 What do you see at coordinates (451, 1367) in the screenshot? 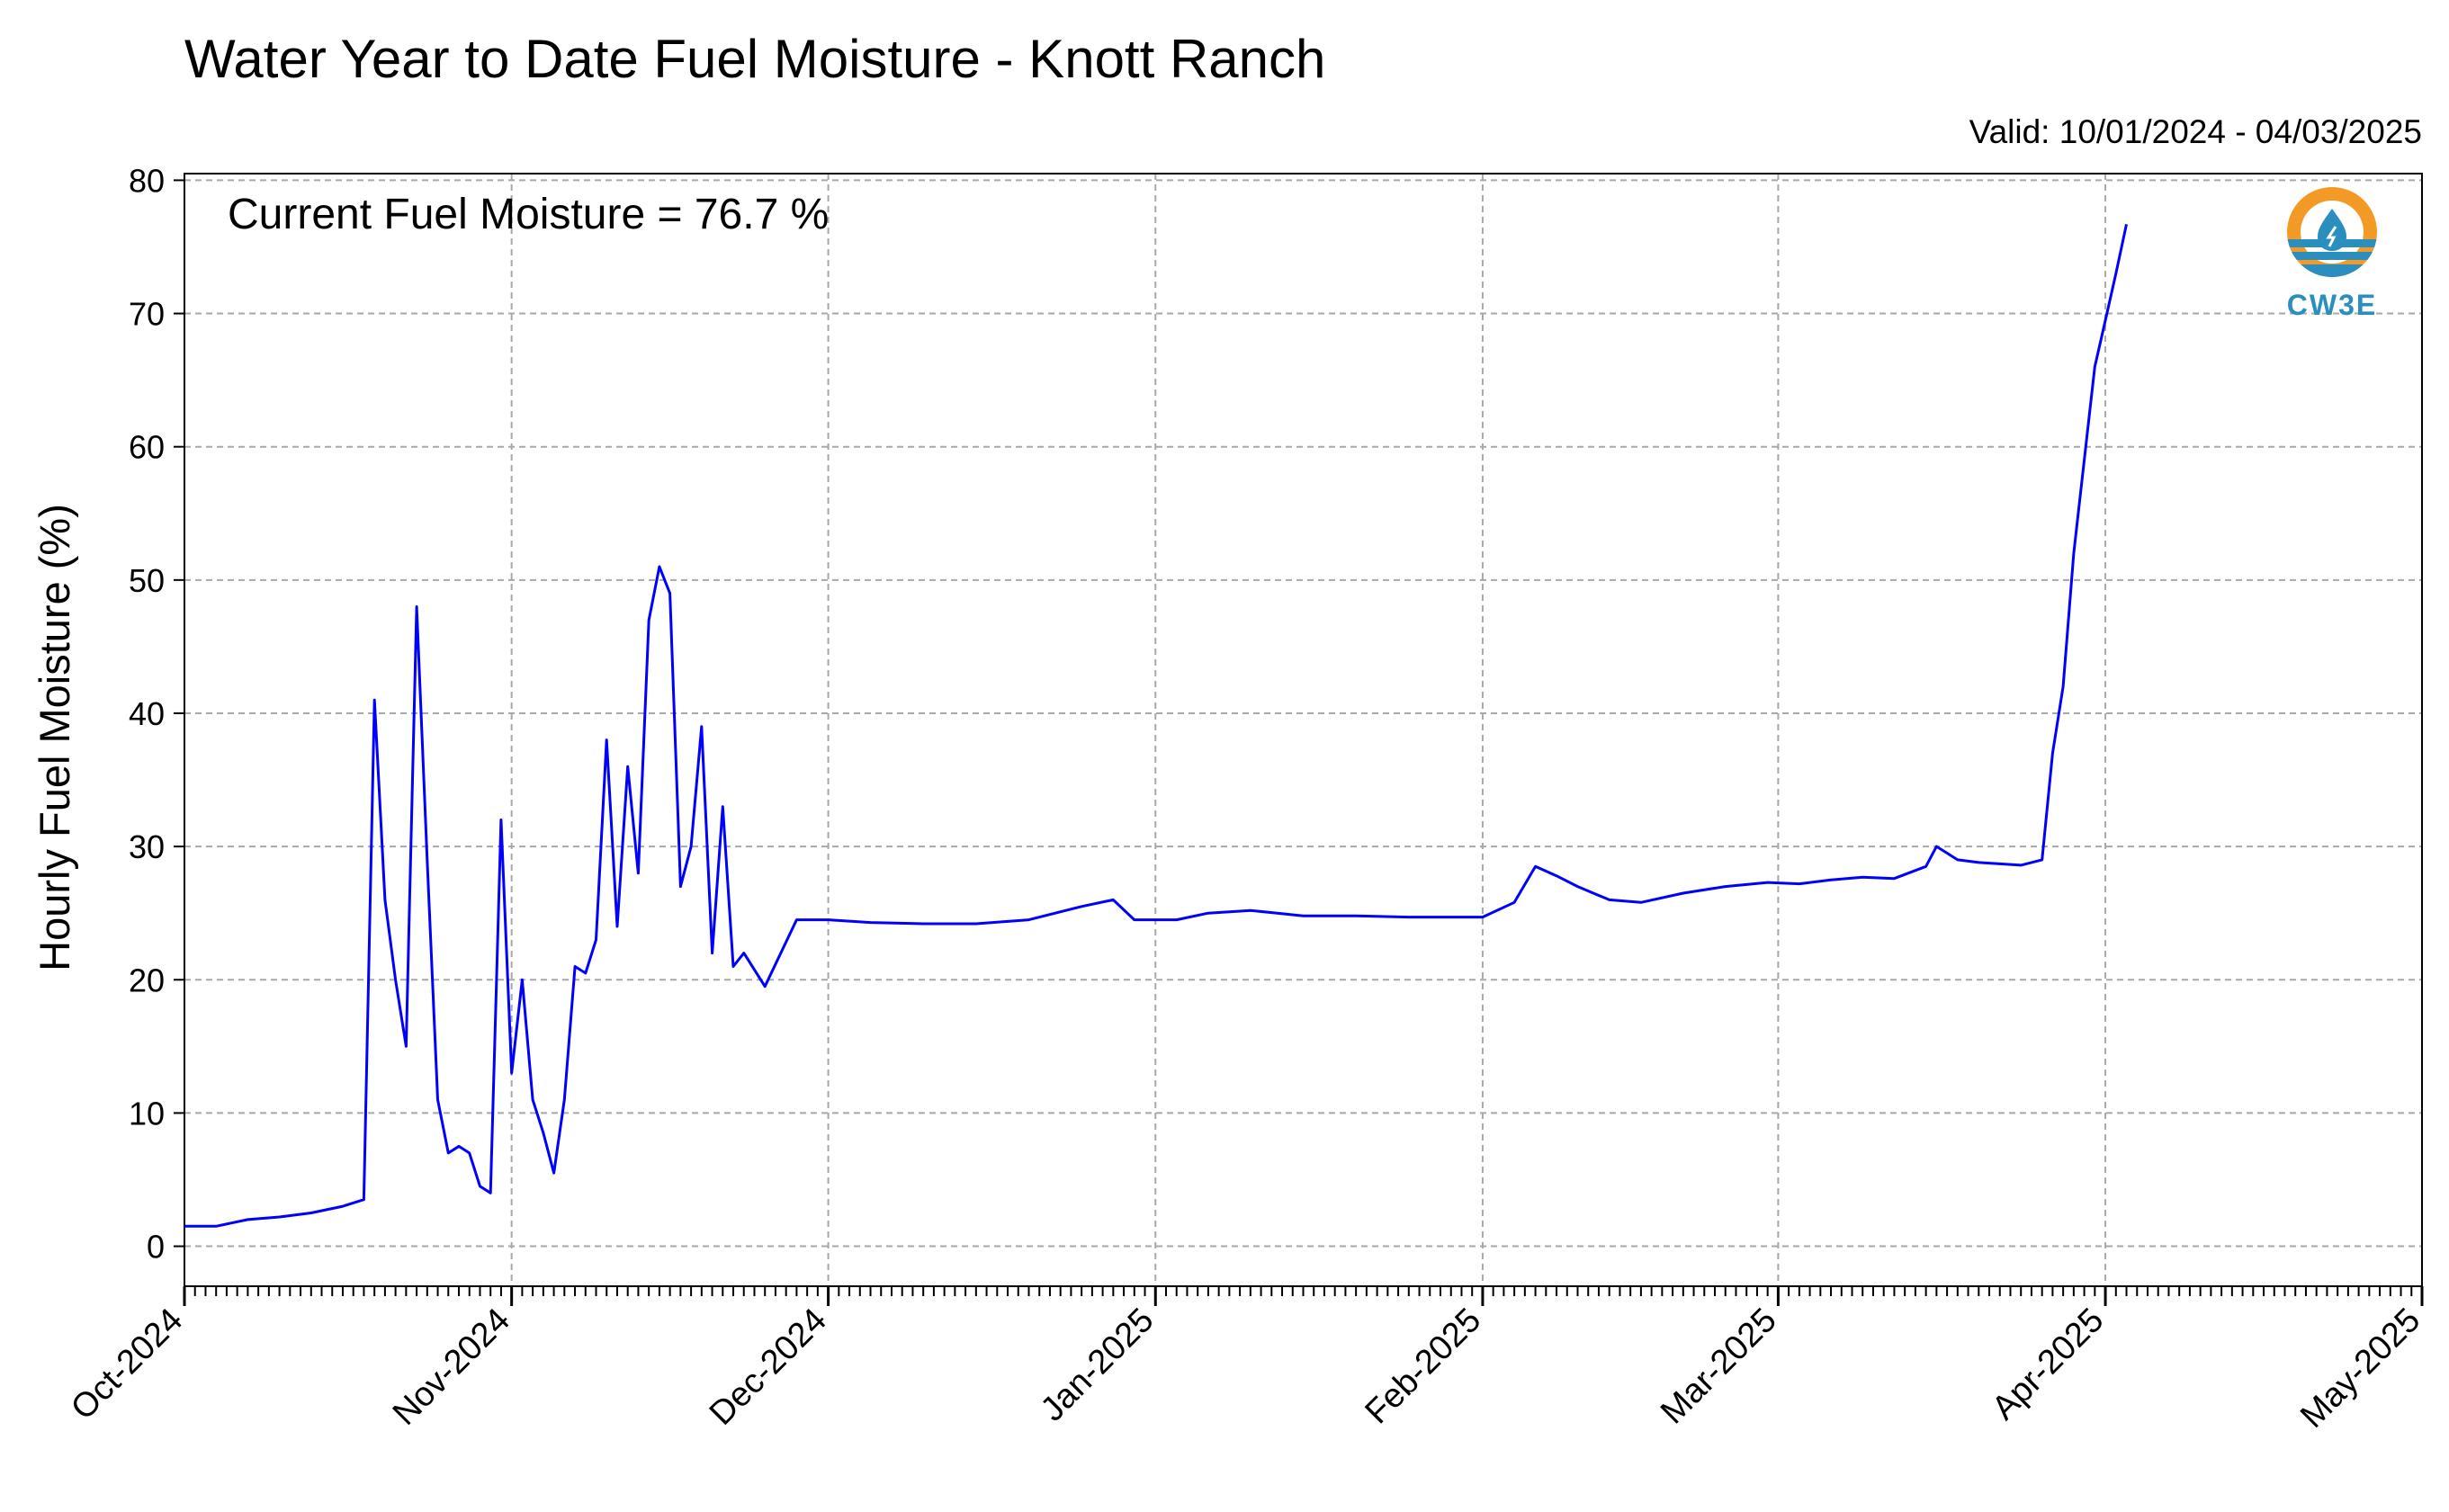
I see `x-tick-label: Nov-2024` at bounding box center [451, 1367].